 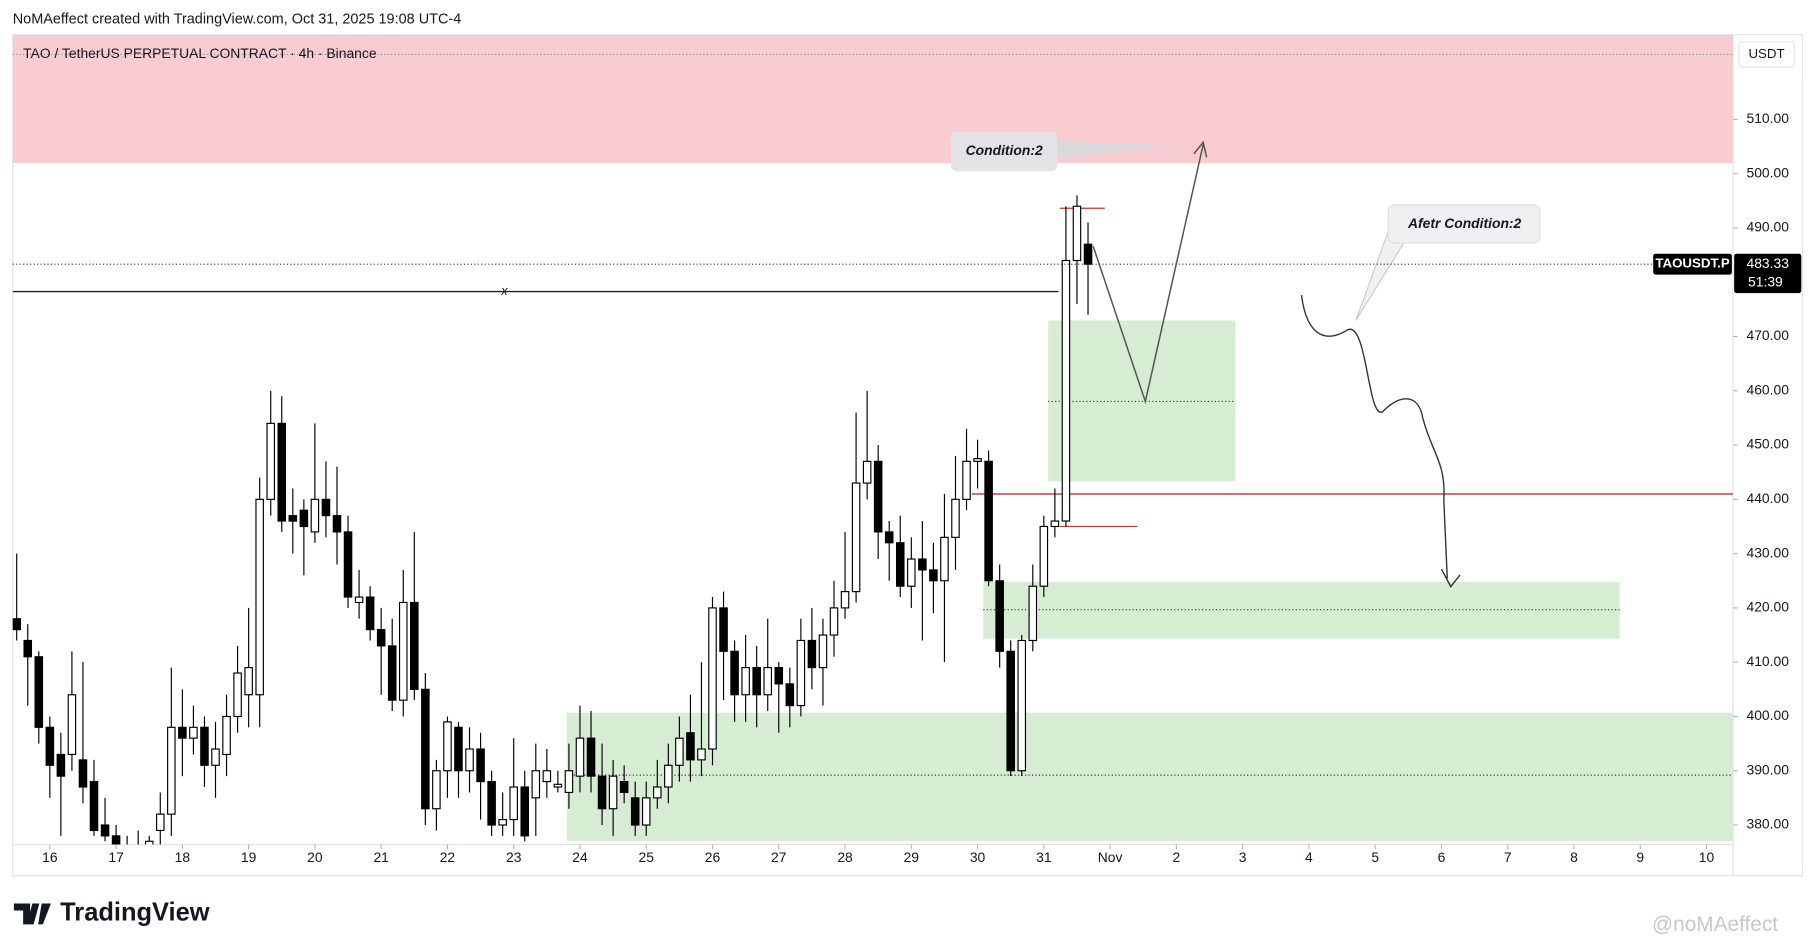 I want to click on x-tick-label: 4, so click(x=1309, y=857).